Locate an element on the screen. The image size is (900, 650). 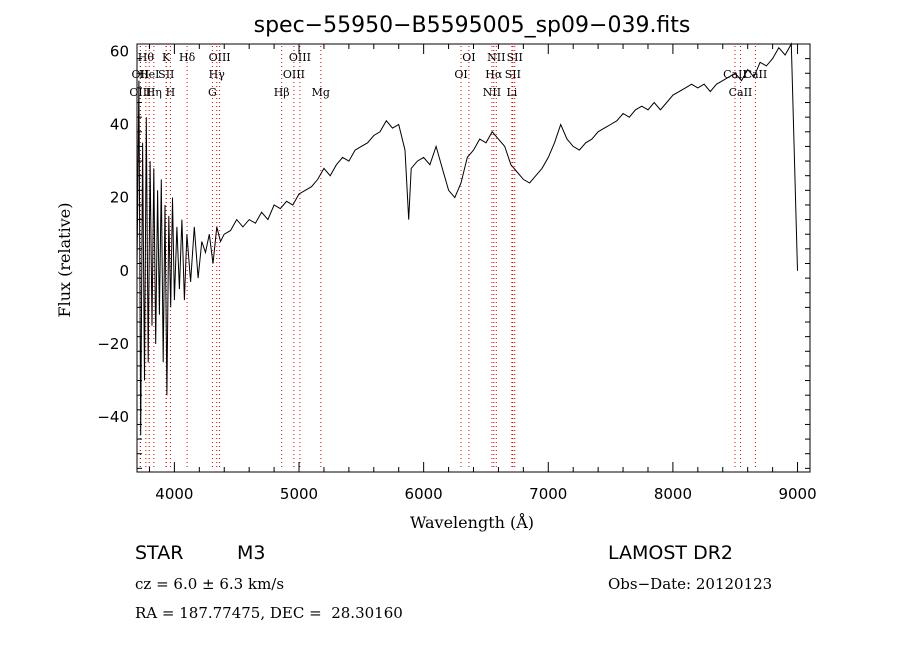
spectral-line-label: G is located at coordinates (212, 92).